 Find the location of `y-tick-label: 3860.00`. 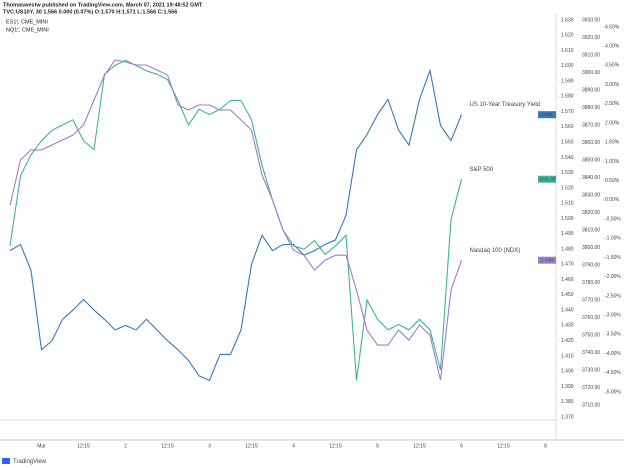

y-tick-label: 3860.00 is located at coordinates (591, 143).